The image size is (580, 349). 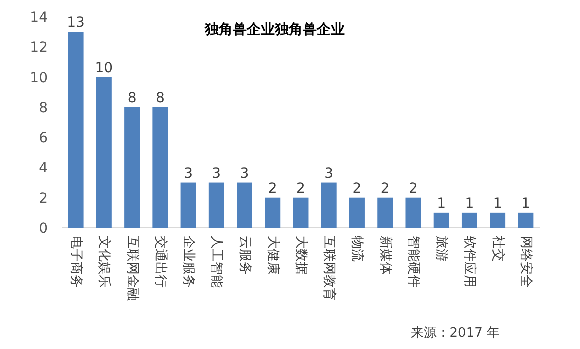 I want to click on chart-title: 独角兽企业独角兽企业, so click(x=274, y=30).